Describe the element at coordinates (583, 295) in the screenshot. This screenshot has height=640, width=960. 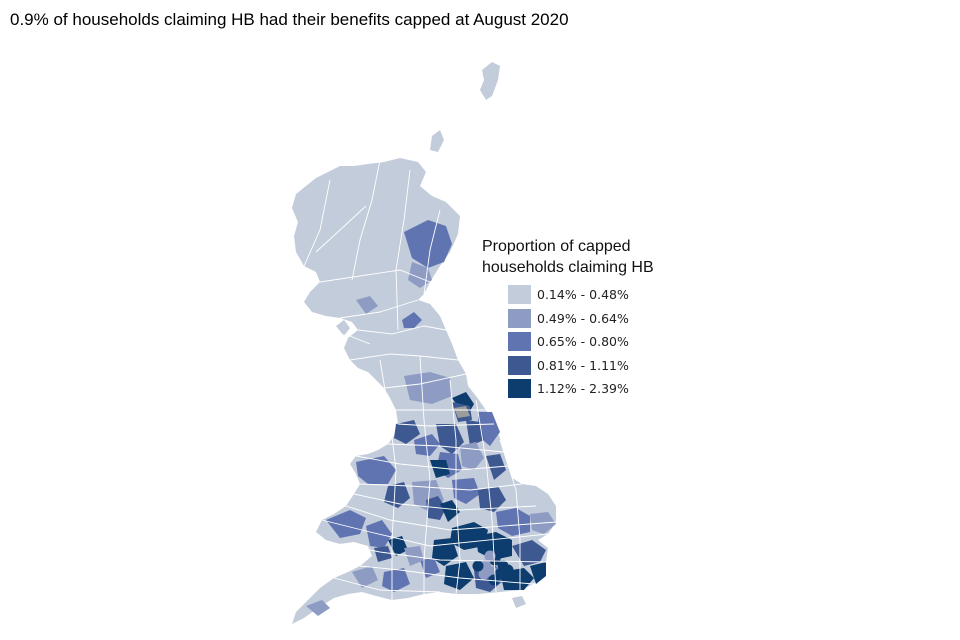
I see `legend-label: 0.14% - 0.48%` at that location.